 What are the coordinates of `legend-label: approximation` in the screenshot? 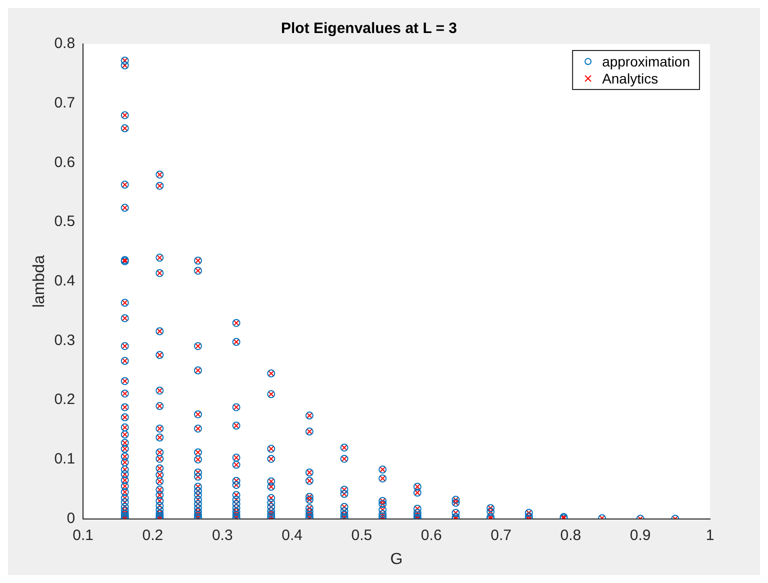 It's located at (646, 61).